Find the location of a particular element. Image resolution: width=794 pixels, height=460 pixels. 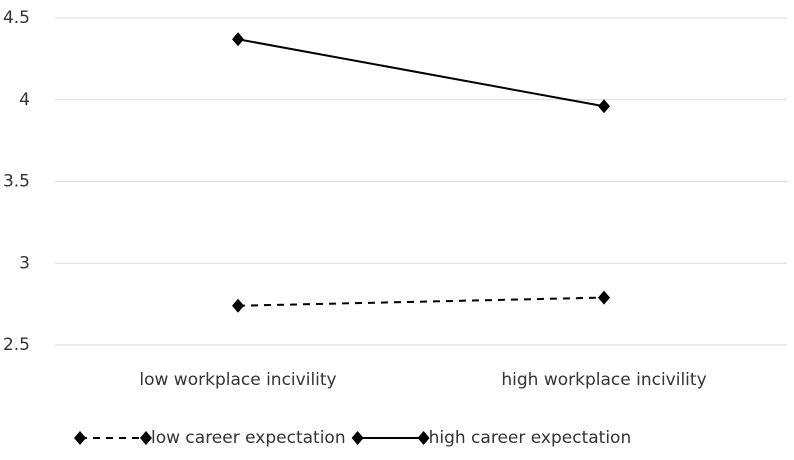

y-tick-label: 3.5 is located at coordinates (16, 182).